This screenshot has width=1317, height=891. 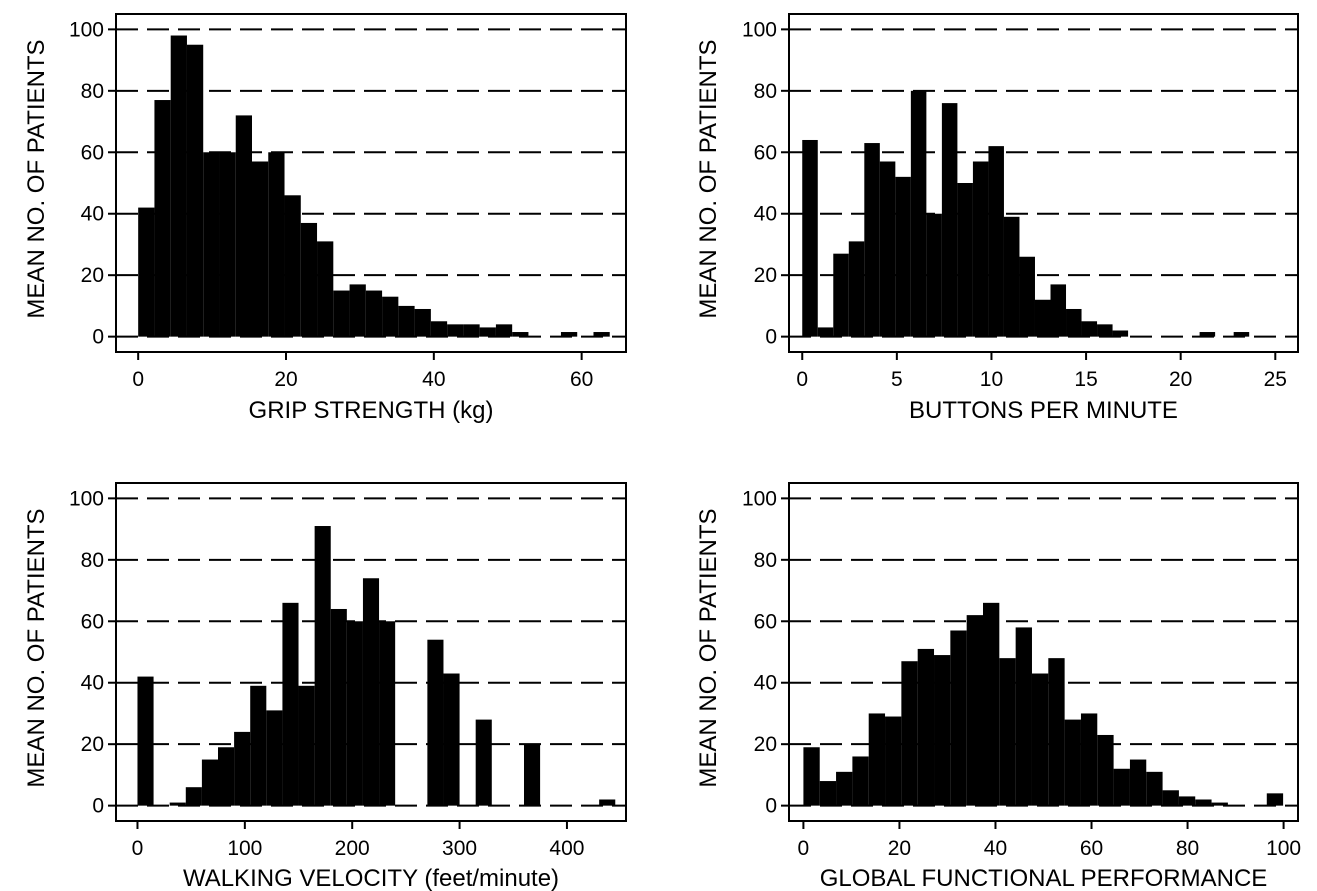 What do you see at coordinates (1044, 878) in the screenshot?
I see `x-axis-title: GLOBAL FUNCTIONAL PERFORMANCE` at bounding box center [1044, 878].